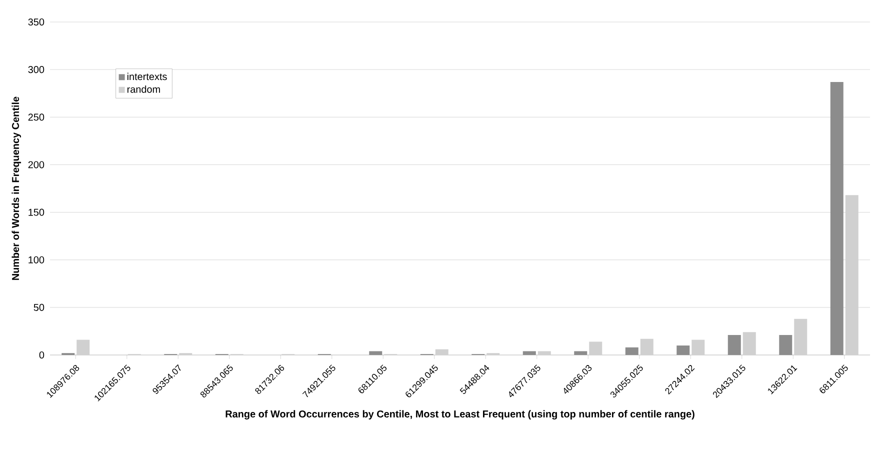 Image resolution: width=880 pixels, height=462 pixels. I want to click on legend-label: intertexts, so click(147, 76).